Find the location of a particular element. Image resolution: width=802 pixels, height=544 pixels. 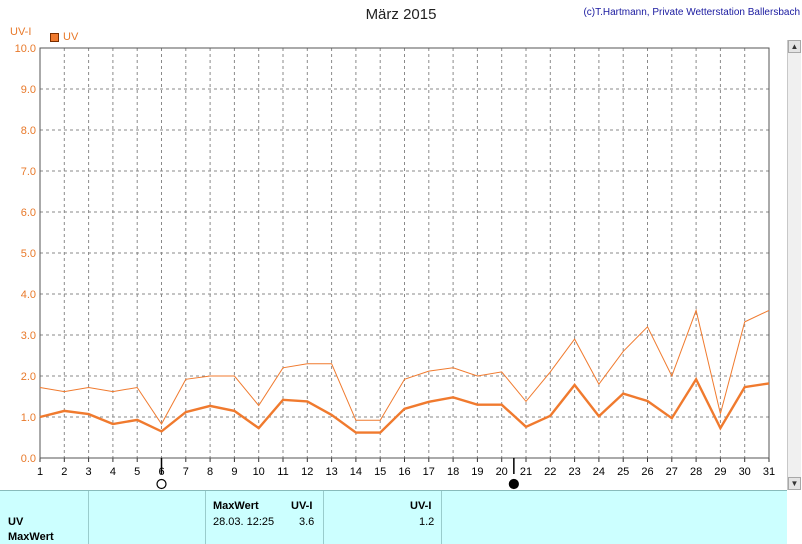

x-tick-label: 19 is located at coordinates (477, 472).